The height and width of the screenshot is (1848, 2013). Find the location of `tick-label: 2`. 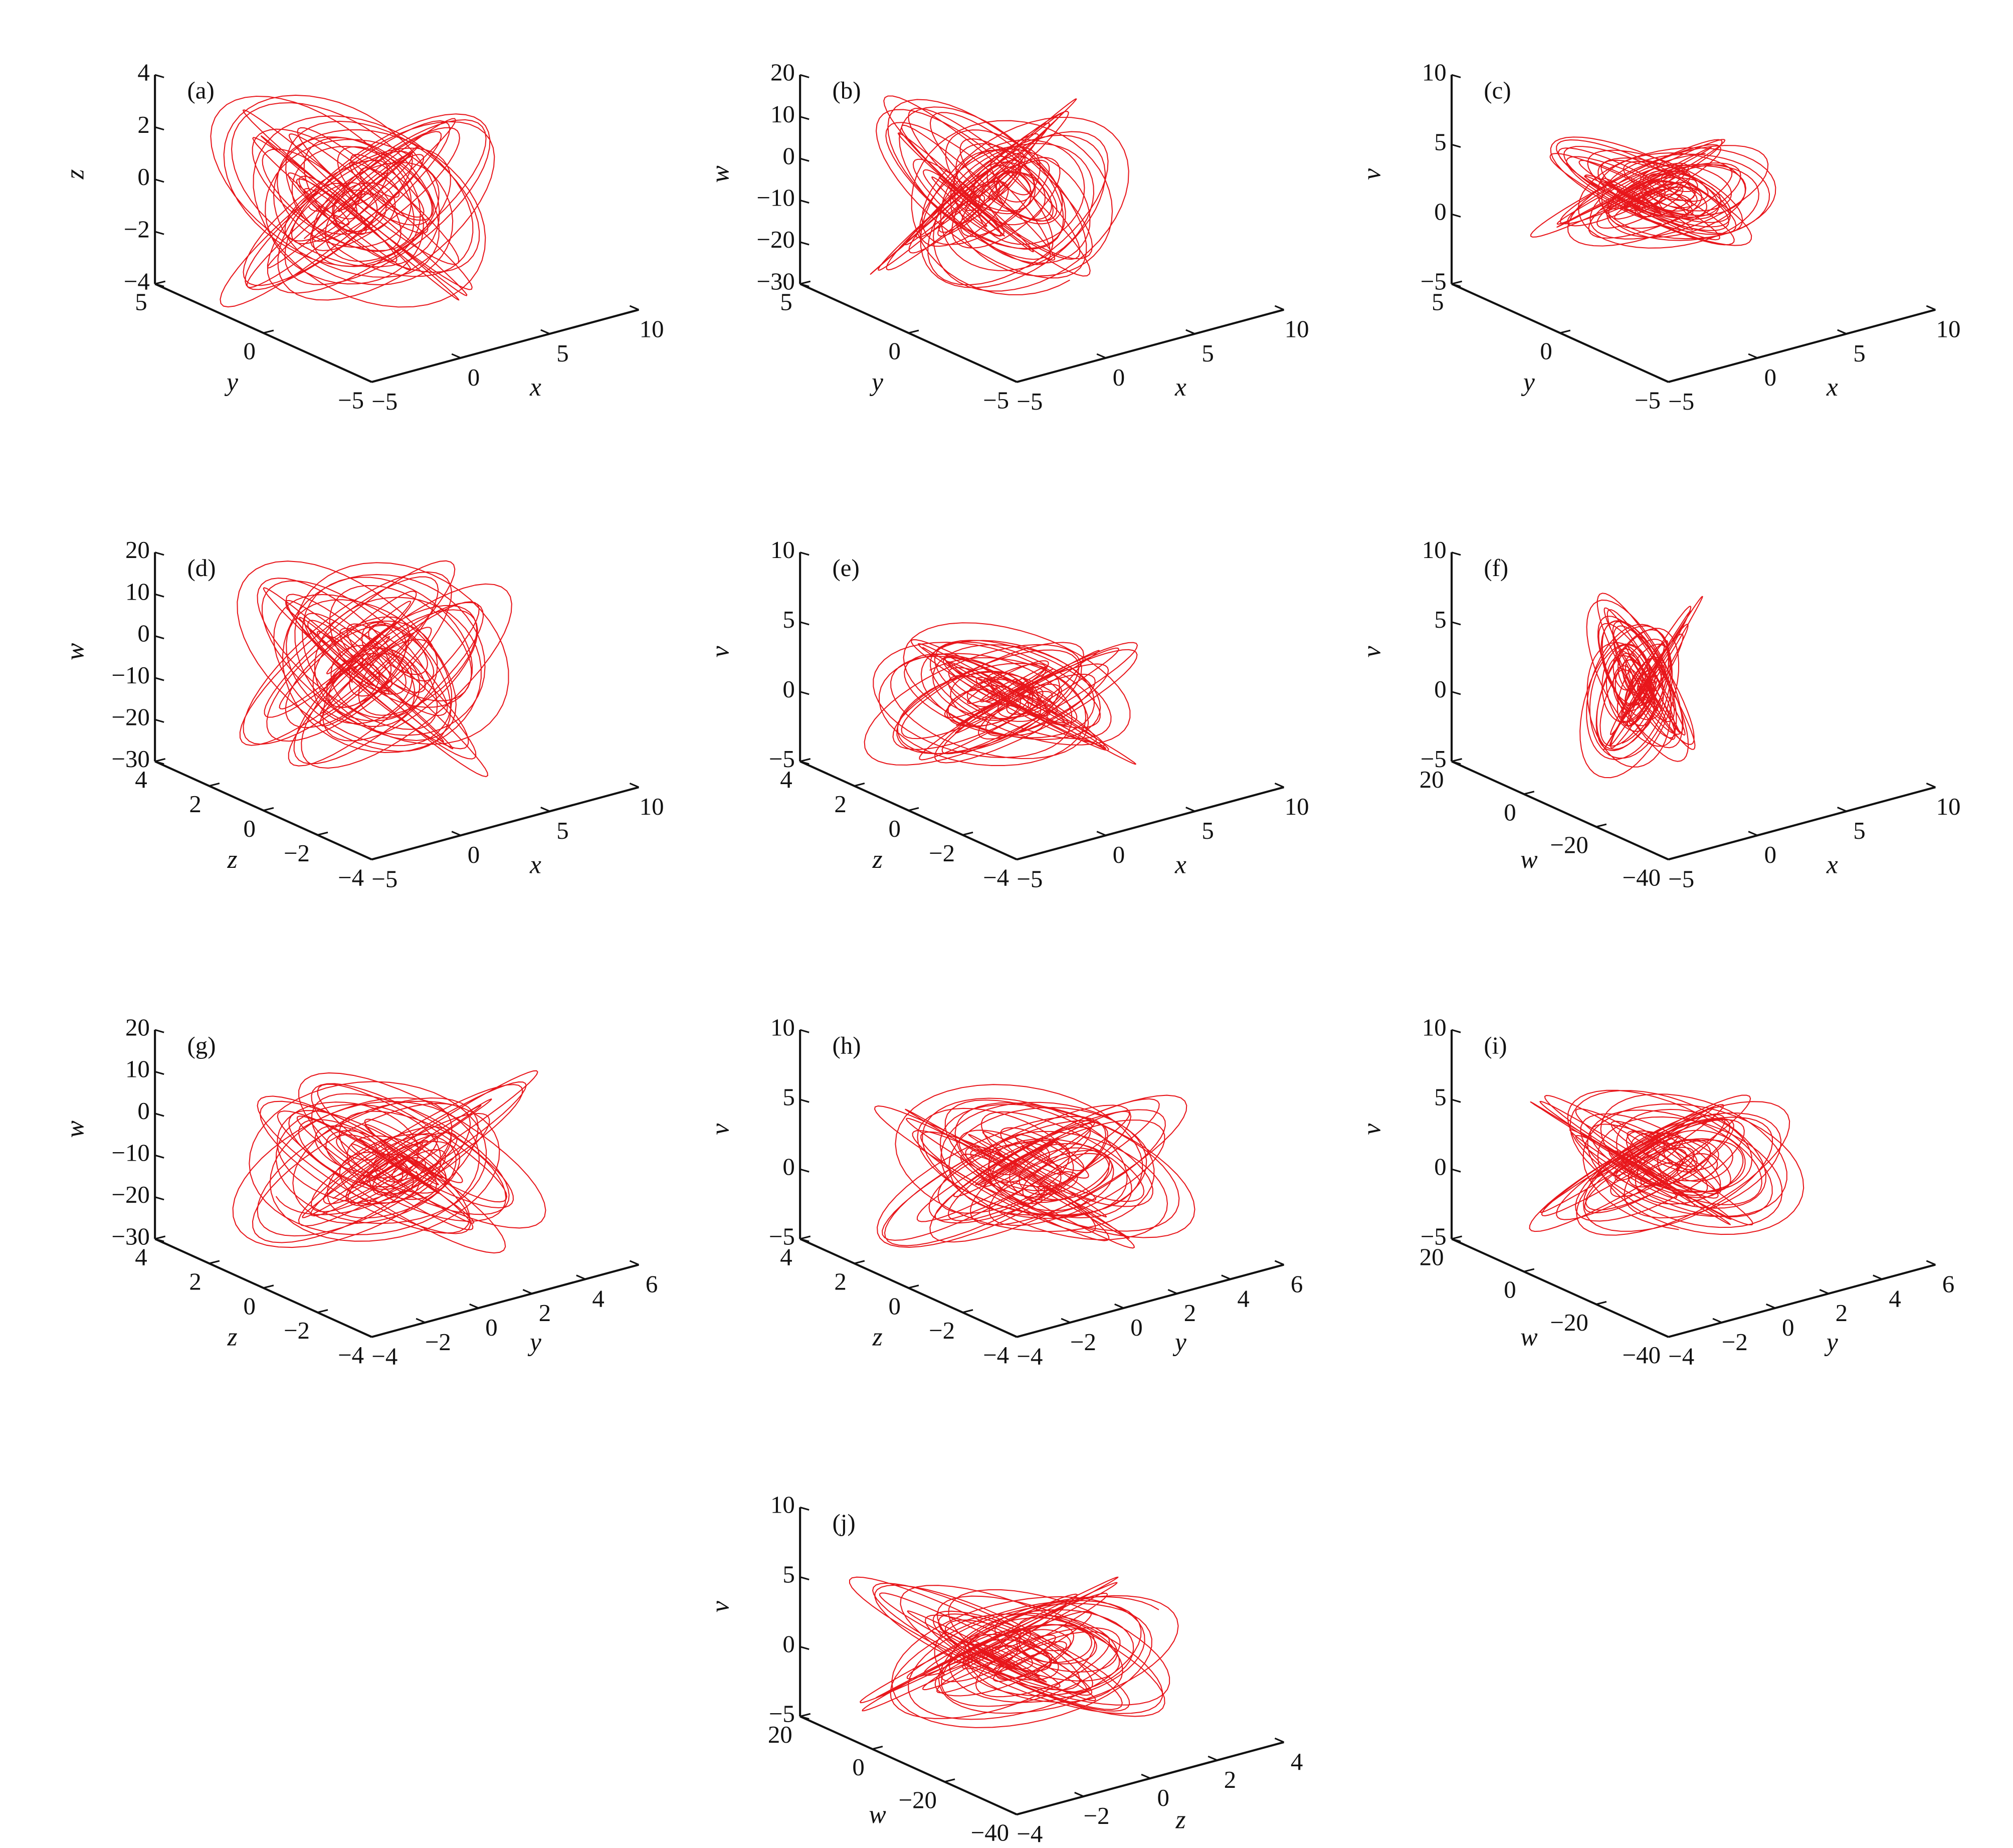

tick-label: 2 is located at coordinates (1230, 1780).